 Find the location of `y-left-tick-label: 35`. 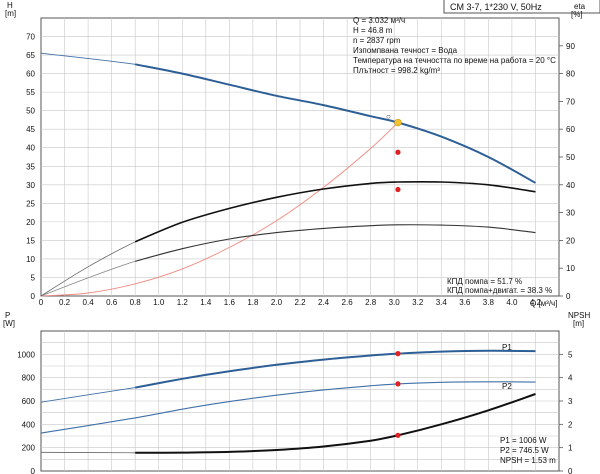

y-left-tick-label: 35 is located at coordinates (30, 166).